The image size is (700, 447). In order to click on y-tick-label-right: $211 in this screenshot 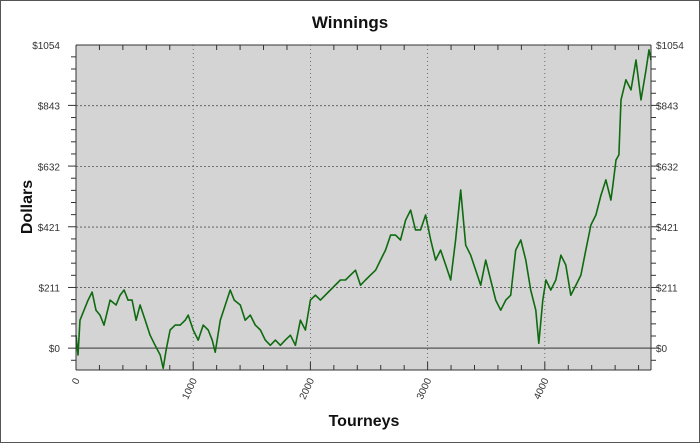, I will do `click(667, 288)`.